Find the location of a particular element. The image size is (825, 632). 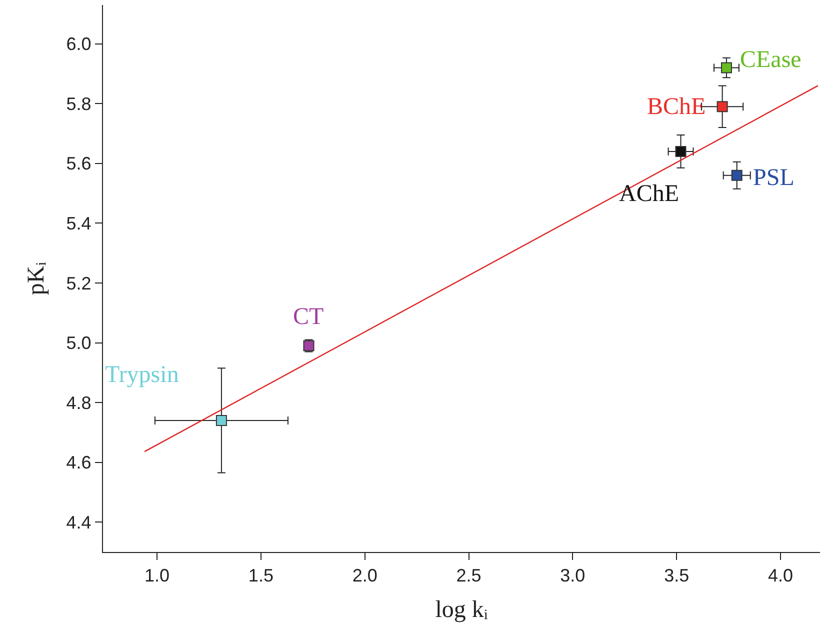

series-label: PSL is located at coordinates (773, 178).